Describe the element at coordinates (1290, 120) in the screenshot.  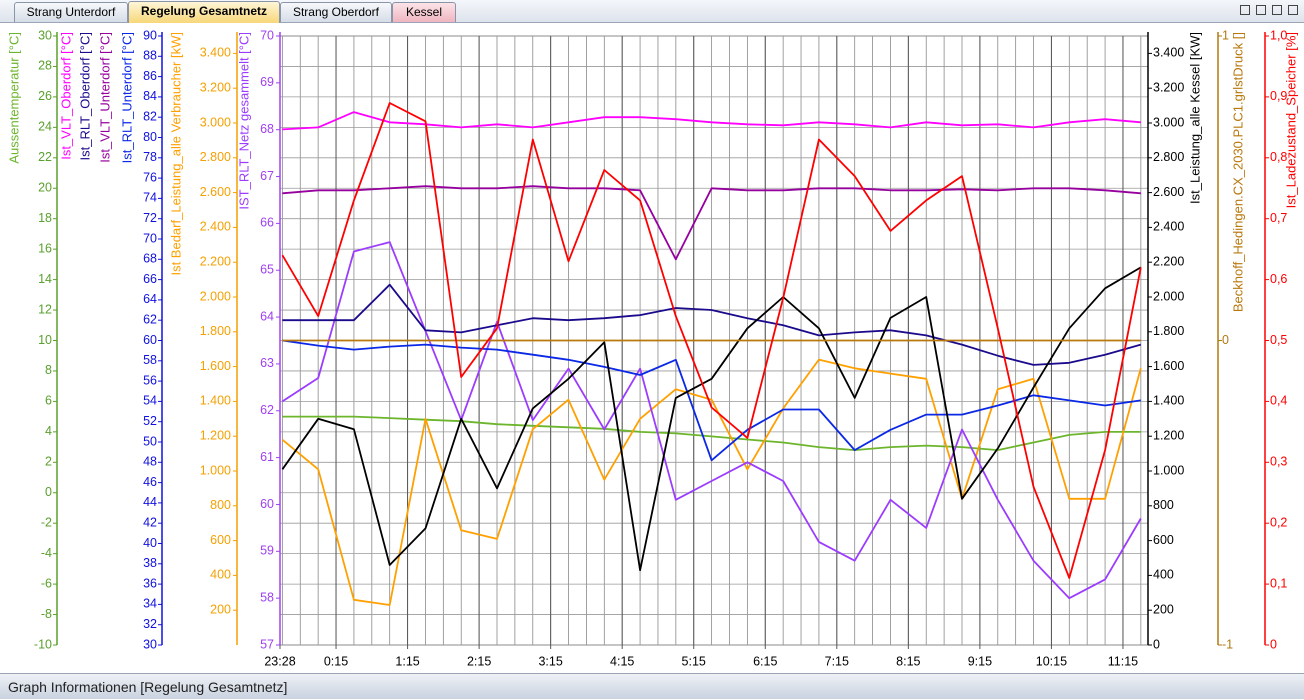
I see `axis-title: Ist_Ladezustand_Speicher [%]` at that location.